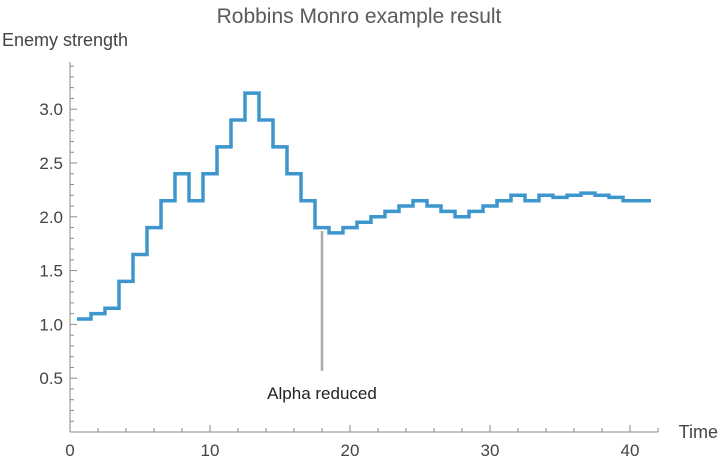 This screenshot has height=463, width=720. I want to click on x-tick-label: 40, so click(630, 450).